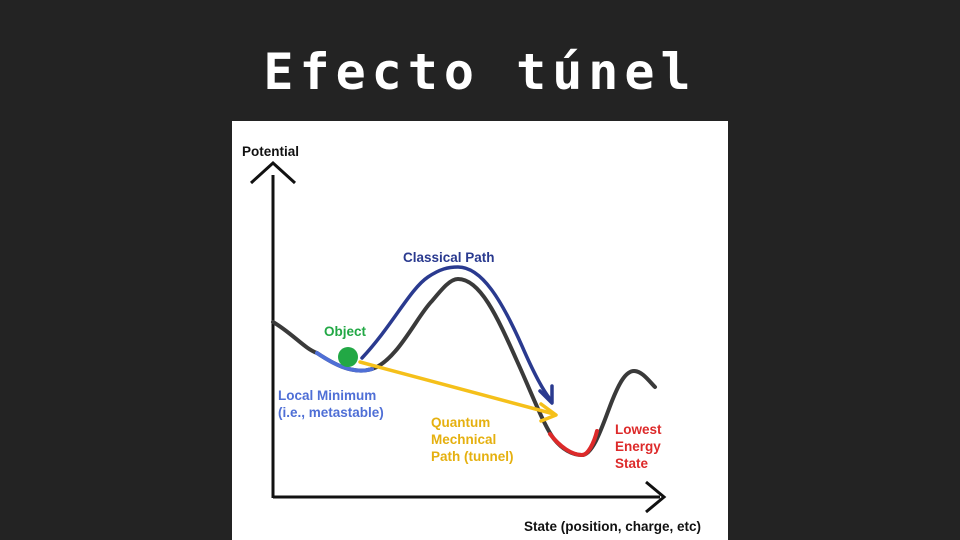  What do you see at coordinates (456, 333) in the screenshot?
I see `classical-path-arrow` at bounding box center [456, 333].